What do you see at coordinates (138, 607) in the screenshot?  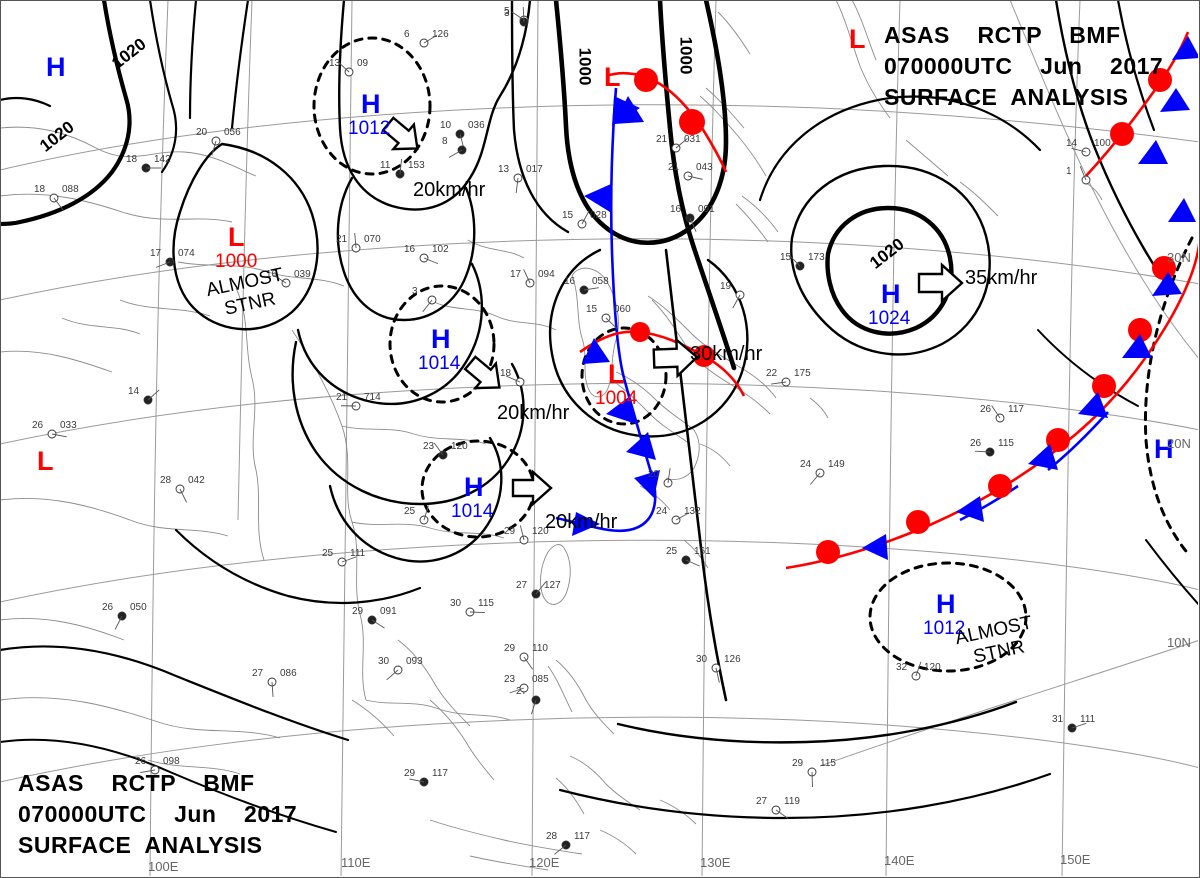 I see `station-pressure: 050` at bounding box center [138, 607].